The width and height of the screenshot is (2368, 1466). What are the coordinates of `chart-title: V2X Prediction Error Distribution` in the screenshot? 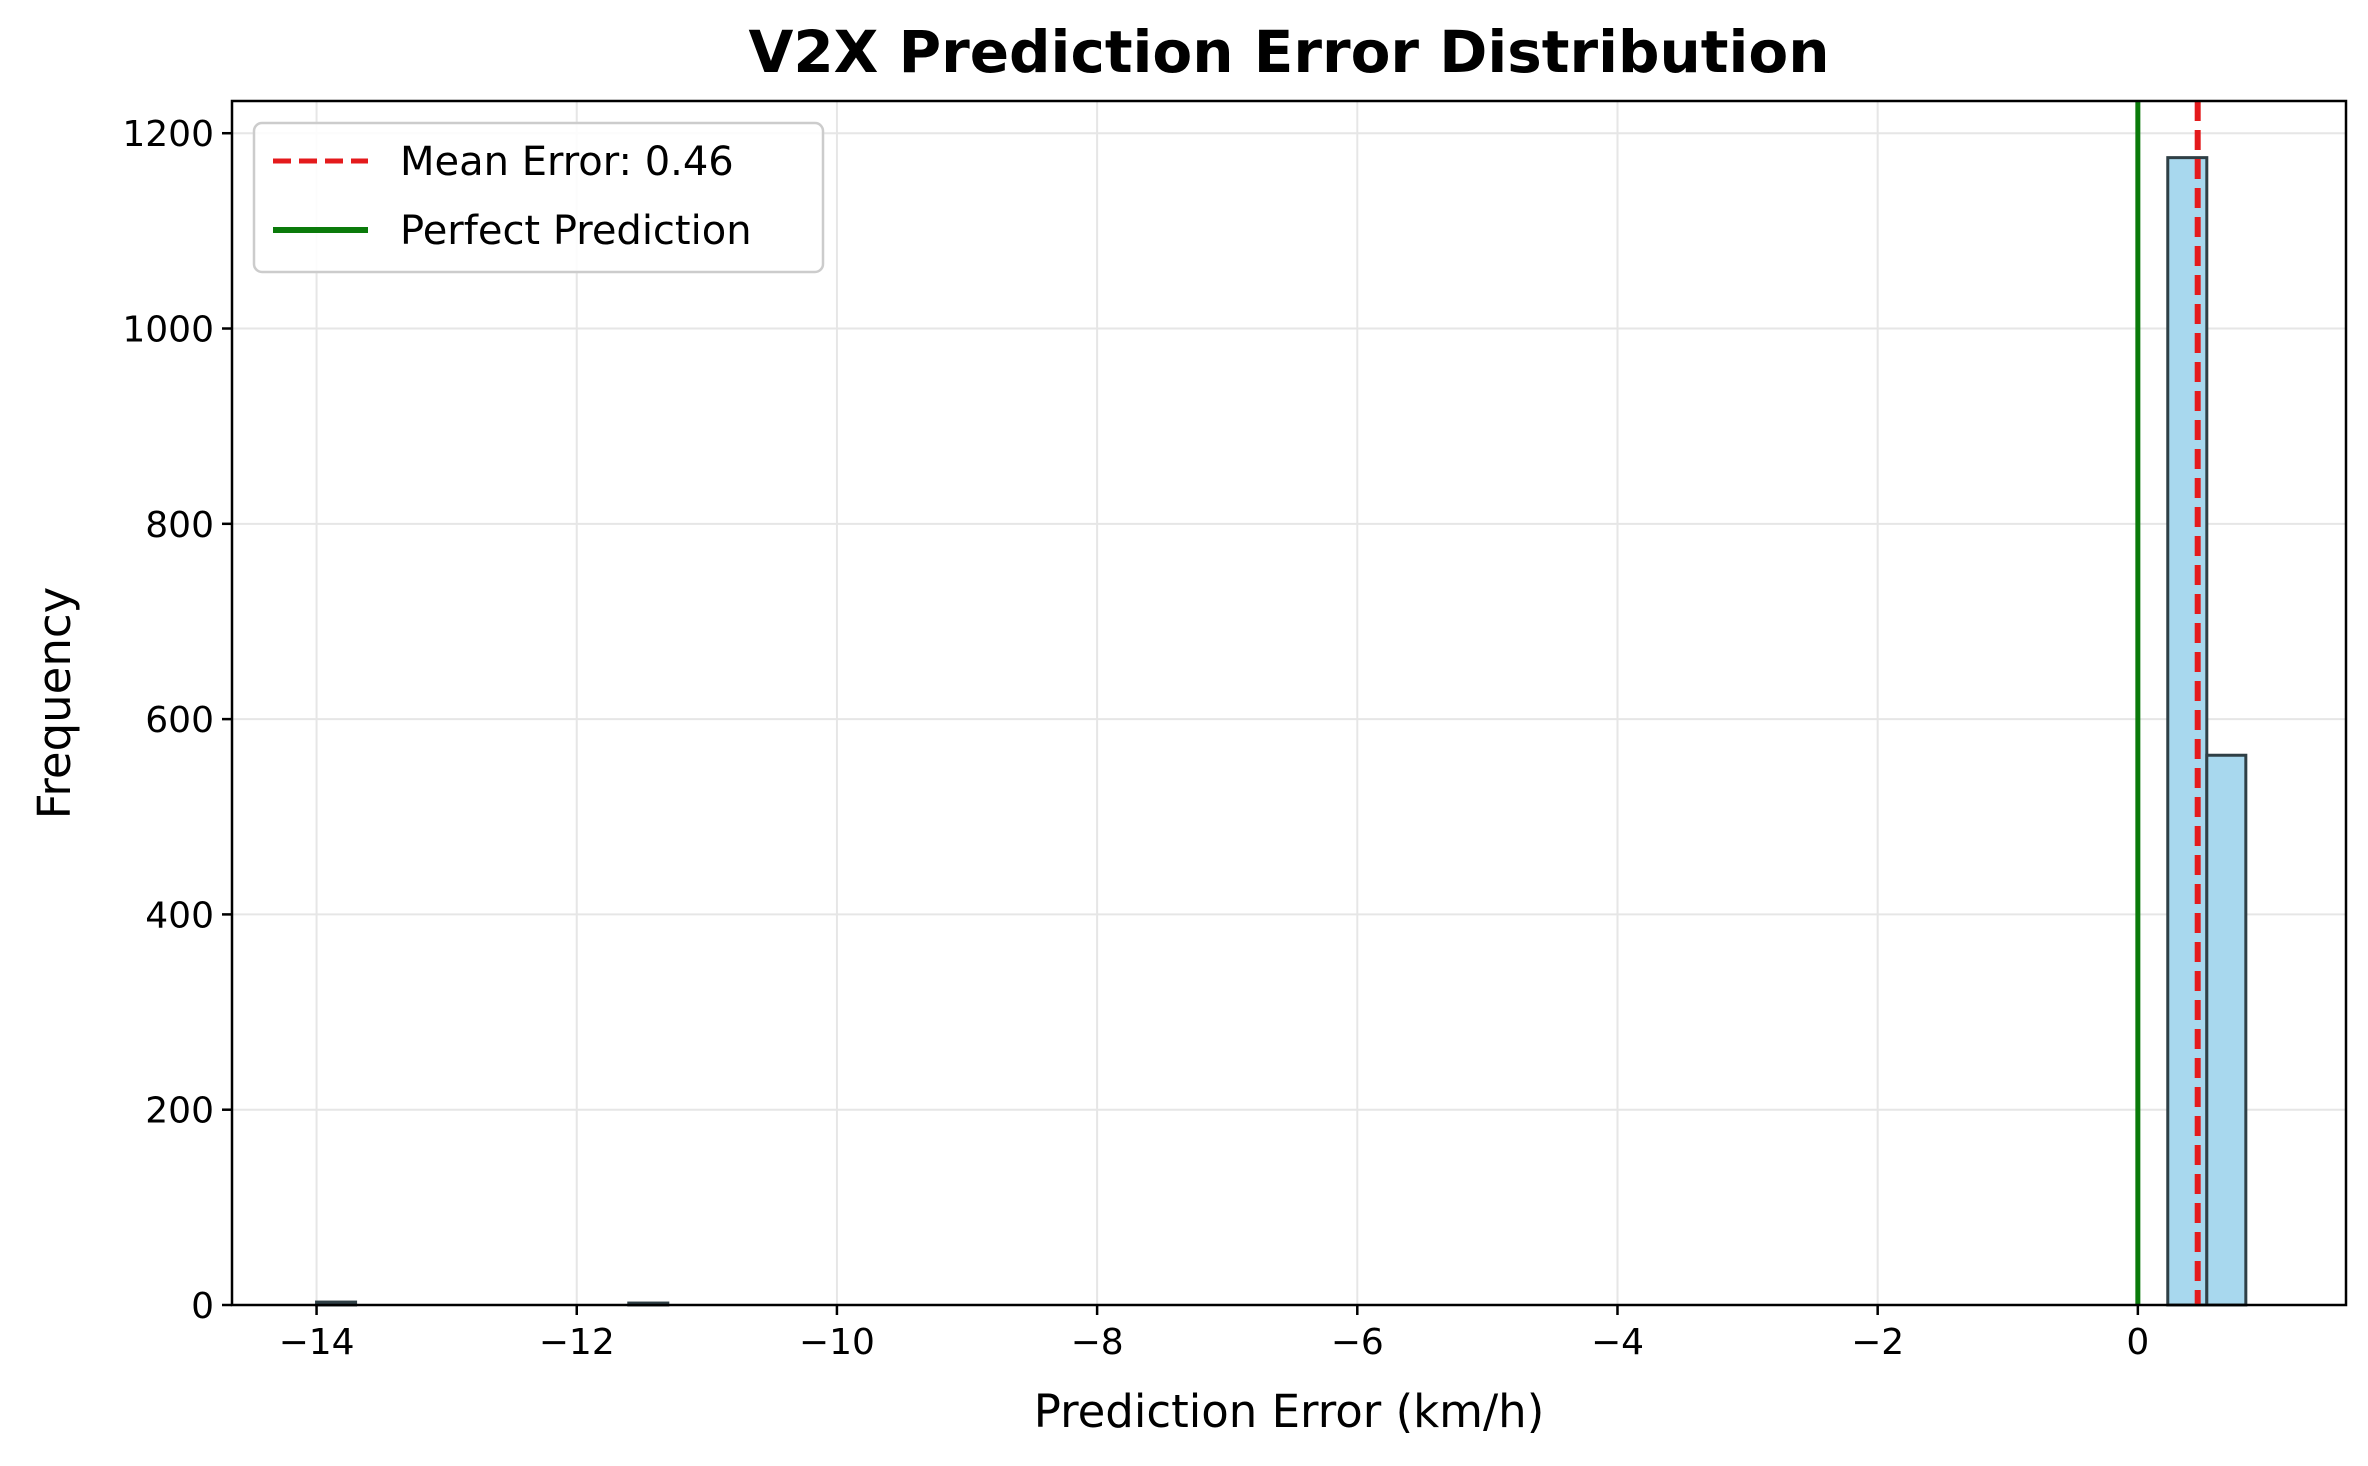 It's located at (1288, 52).